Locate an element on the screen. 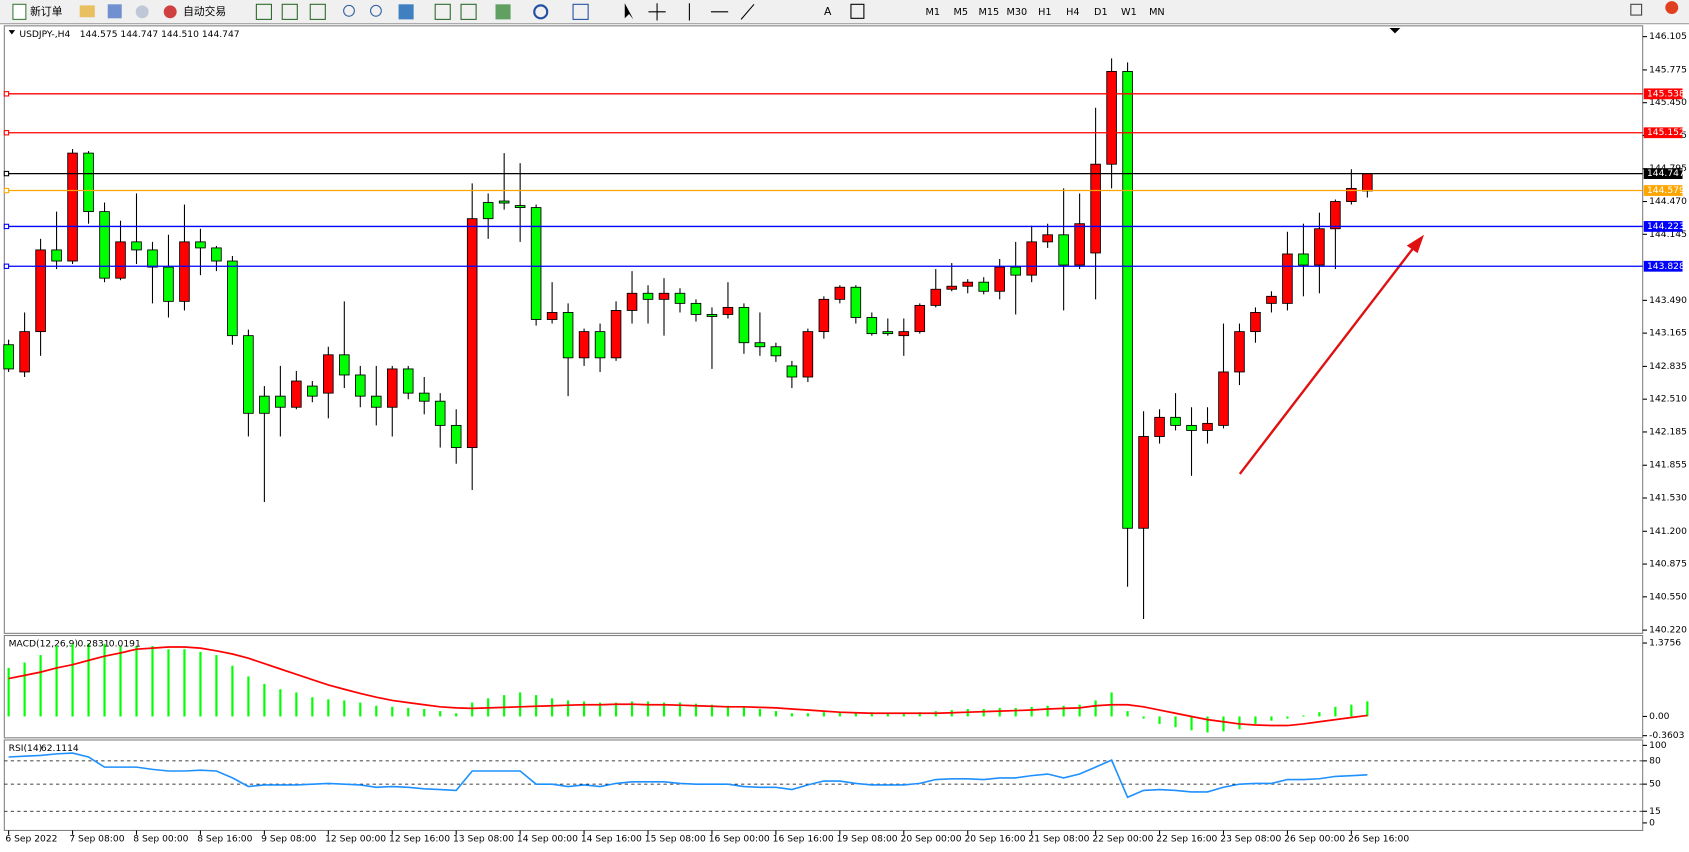 The width and height of the screenshot is (1689, 852). search-icon is located at coordinates (1636, 9).